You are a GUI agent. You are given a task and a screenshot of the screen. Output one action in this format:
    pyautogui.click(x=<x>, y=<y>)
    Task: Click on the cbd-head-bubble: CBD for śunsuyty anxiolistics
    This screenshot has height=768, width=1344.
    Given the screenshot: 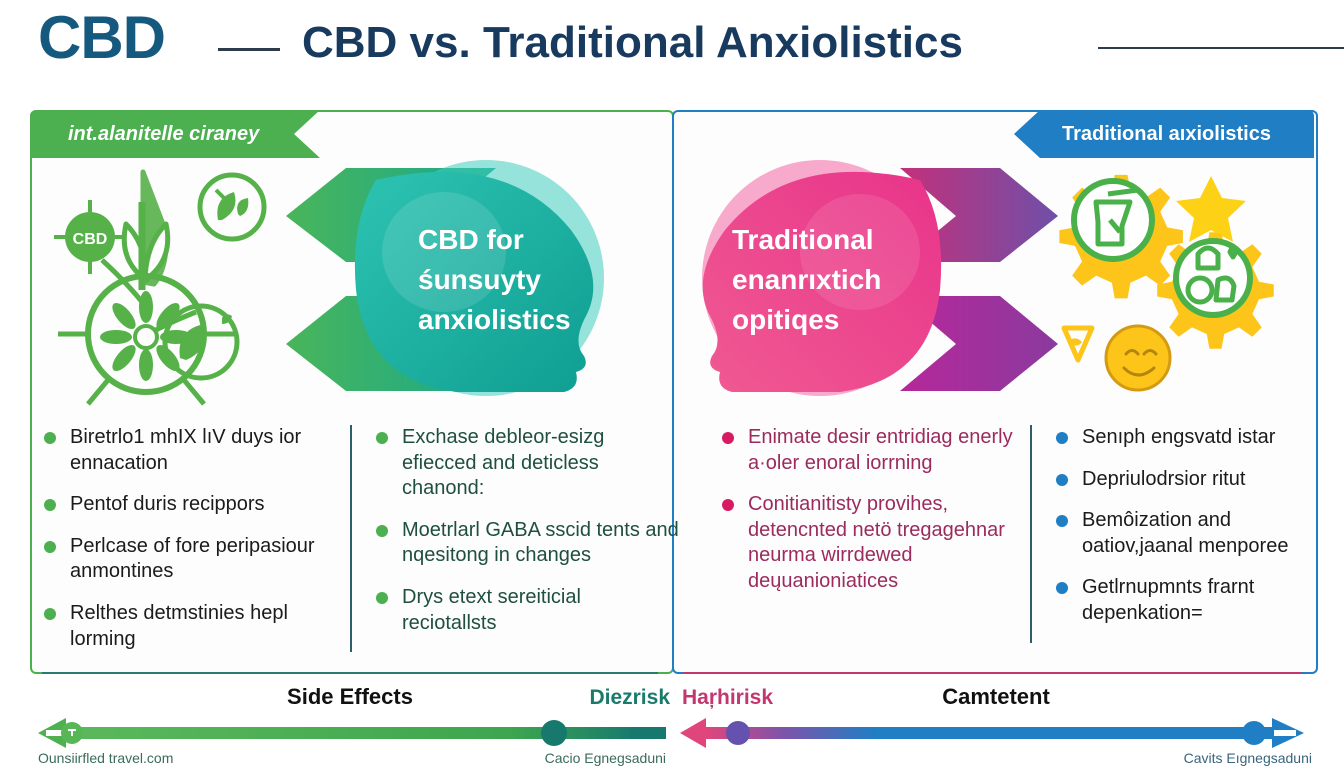 What is the action you would take?
    pyautogui.click(x=501, y=280)
    